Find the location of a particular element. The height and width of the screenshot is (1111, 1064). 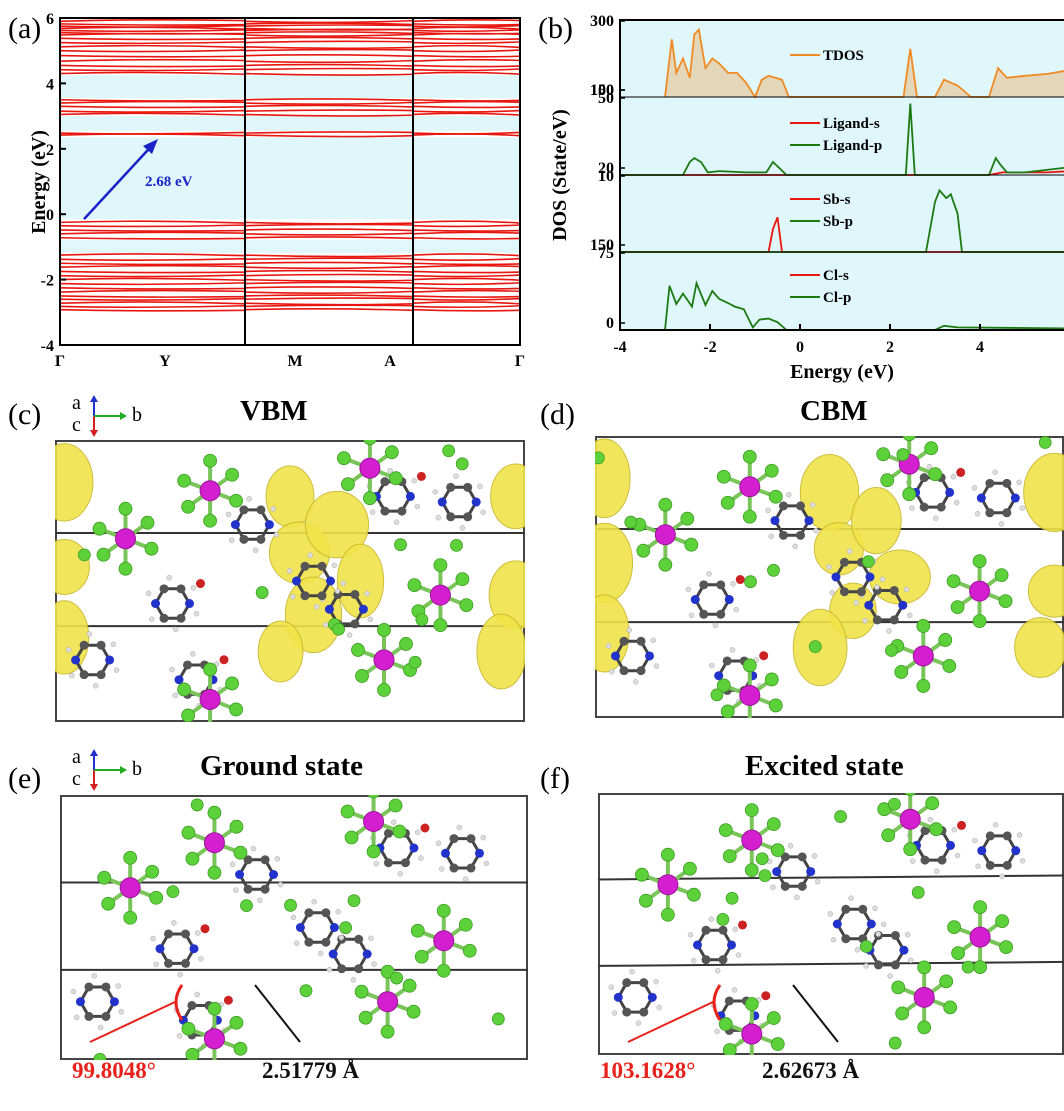

kpath-label-0: Γ is located at coordinates (60, 361).